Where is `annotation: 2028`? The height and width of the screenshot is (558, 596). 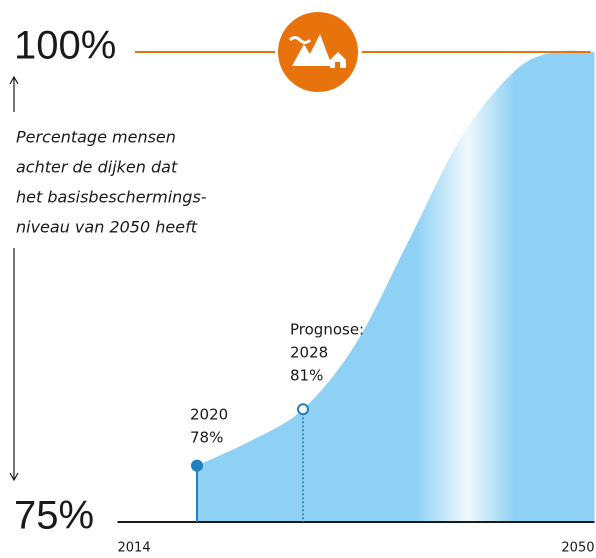
annotation: 2028 is located at coordinates (309, 353).